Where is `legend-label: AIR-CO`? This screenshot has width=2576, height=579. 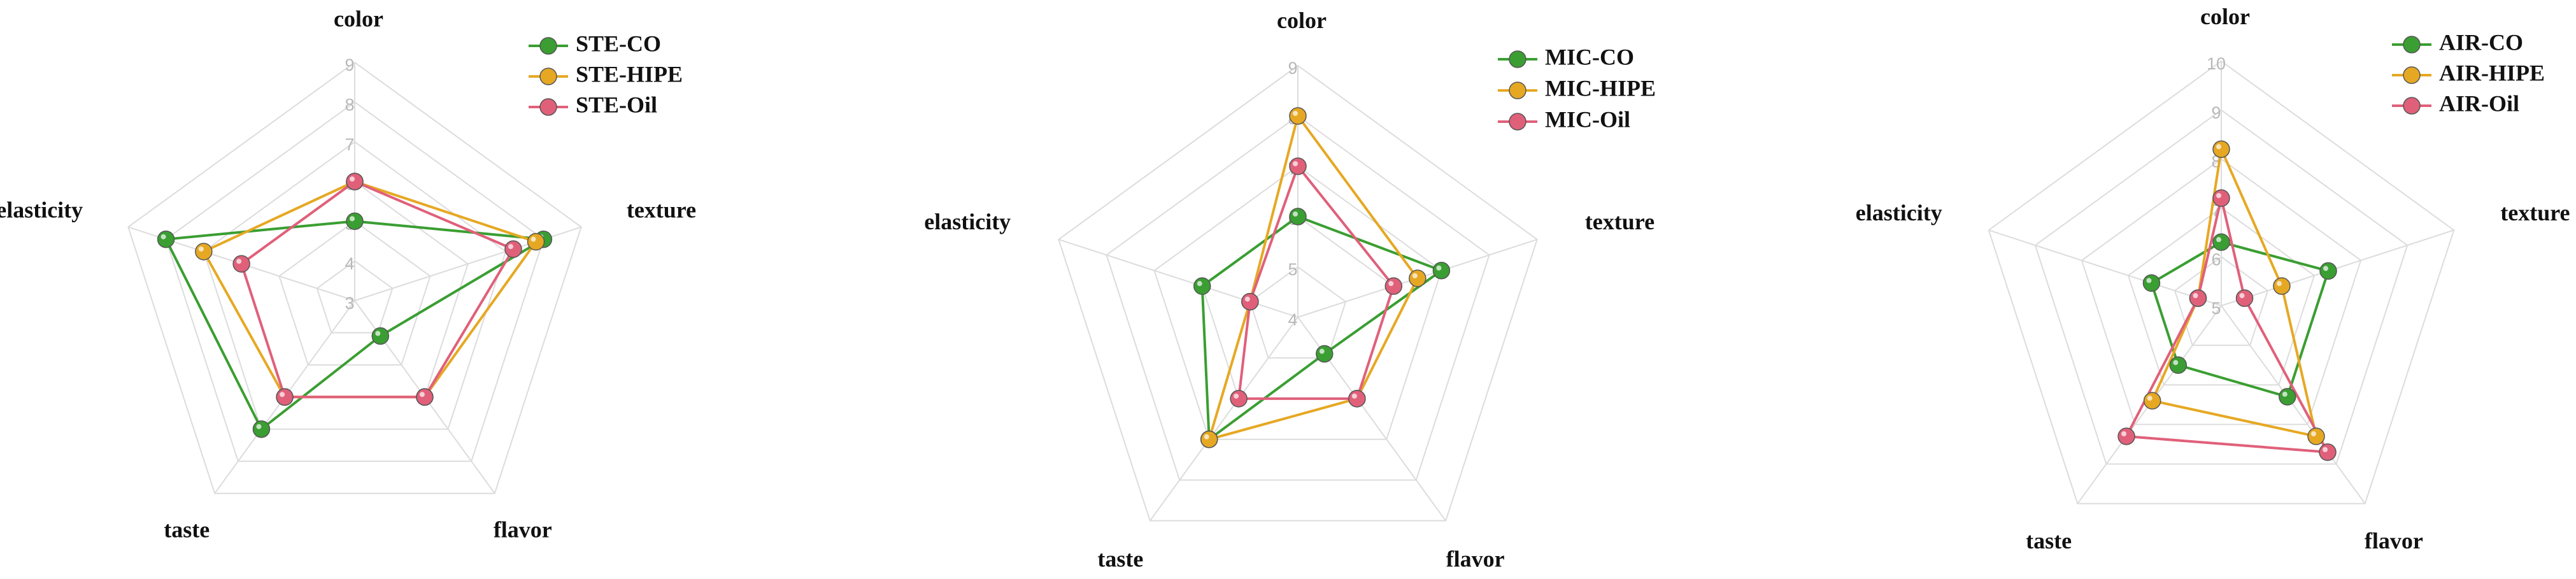 legend-label: AIR-CO is located at coordinates (2481, 42).